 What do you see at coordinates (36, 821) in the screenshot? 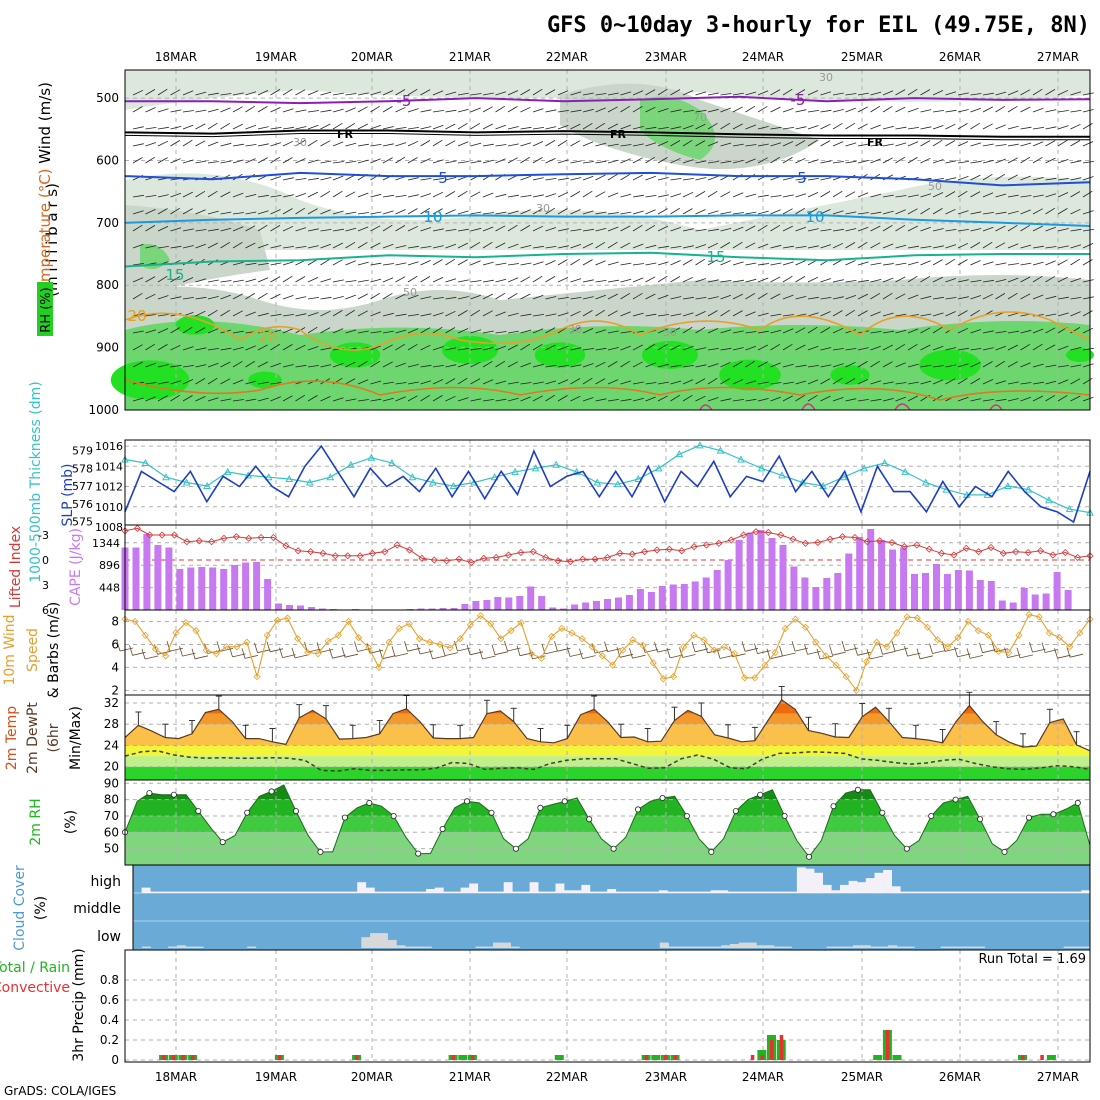
I see `axis-label-rh-a: 2m RH` at bounding box center [36, 821].